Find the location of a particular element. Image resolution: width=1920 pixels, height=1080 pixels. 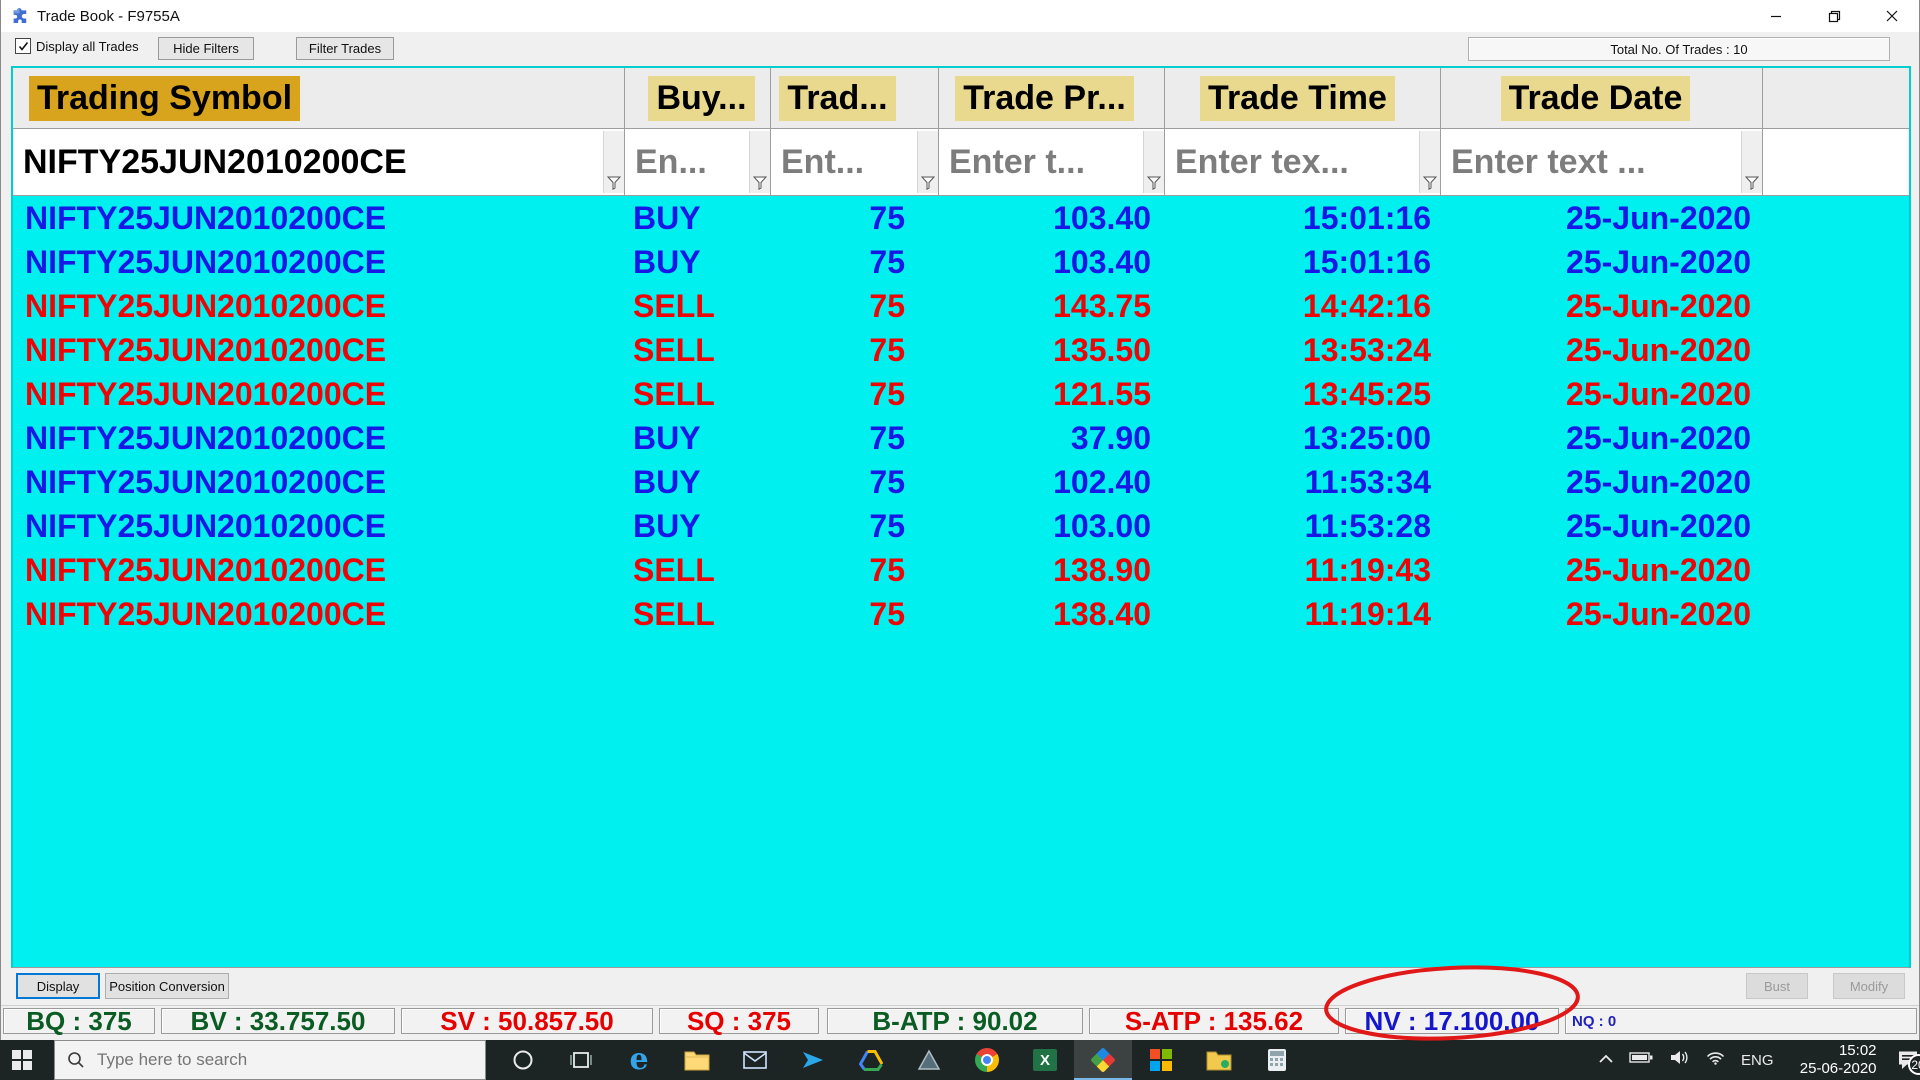

calculator-icon is located at coordinates (1277, 1060).